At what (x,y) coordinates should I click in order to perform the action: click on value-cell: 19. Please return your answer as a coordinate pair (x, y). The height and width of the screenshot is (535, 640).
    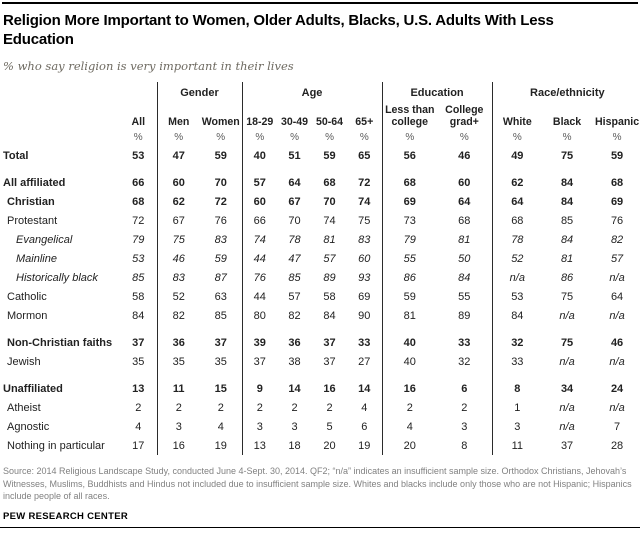
    Looking at the image, I should click on (365, 446).